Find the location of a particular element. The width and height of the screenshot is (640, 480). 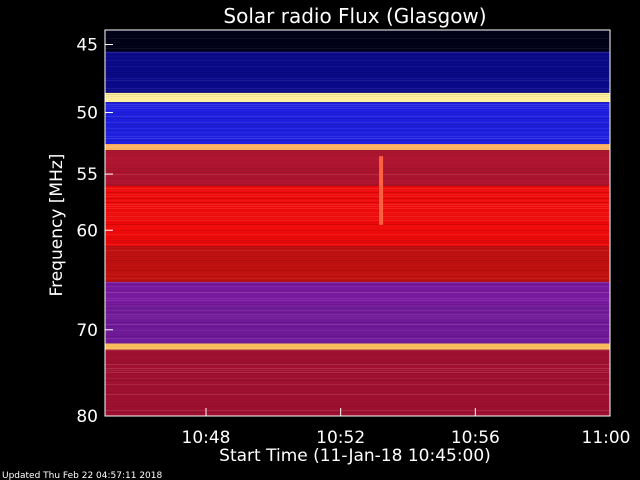

y-tick-label: 50 is located at coordinates (87, 114).